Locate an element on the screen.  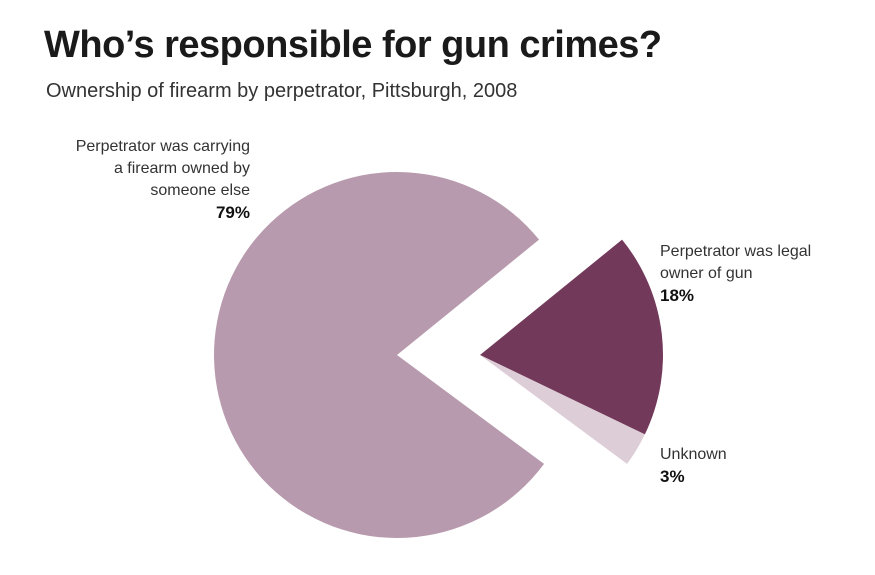
slice-label-unknown: Unknown 3% is located at coordinates (693, 466).